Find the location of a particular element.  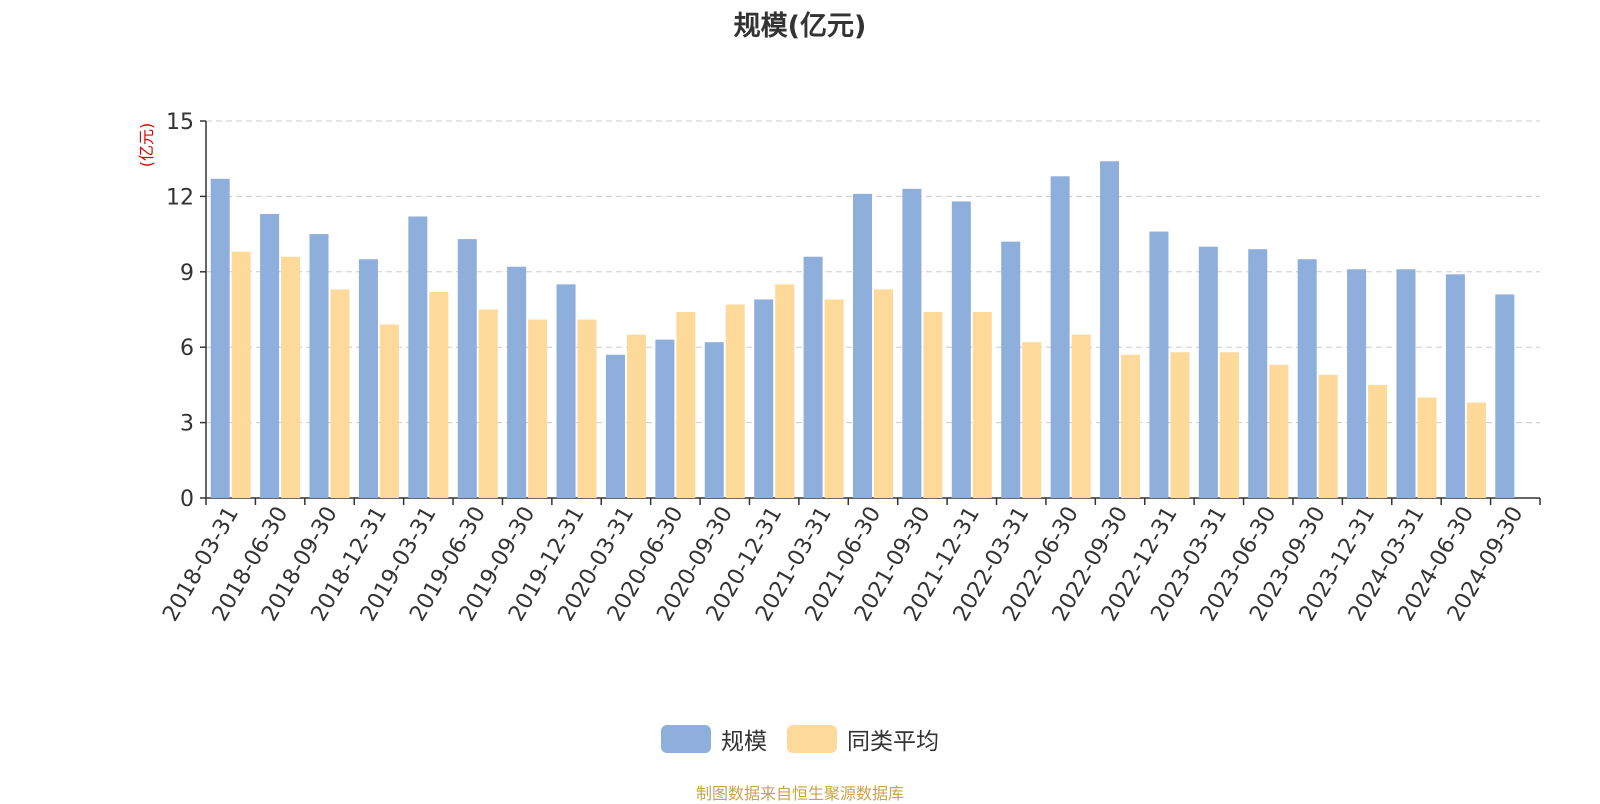

y-tick-label: 15 is located at coordinates (180, 122).